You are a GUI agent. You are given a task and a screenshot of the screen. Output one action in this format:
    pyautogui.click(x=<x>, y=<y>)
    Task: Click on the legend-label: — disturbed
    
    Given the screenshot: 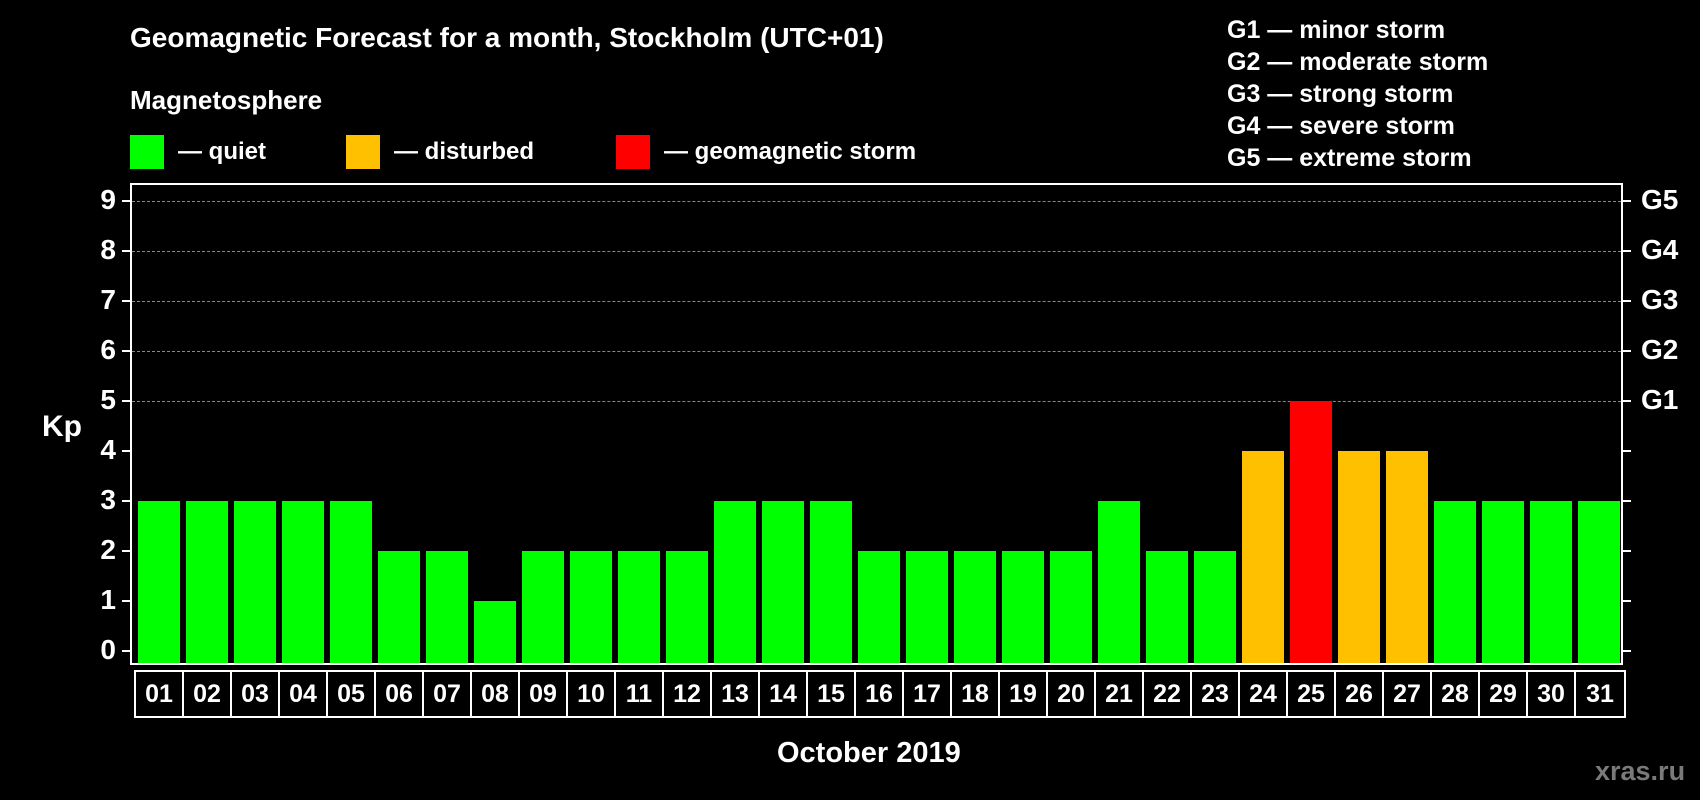 What is the action you would take?
    pyautogui.click(x=464, y=151)
    